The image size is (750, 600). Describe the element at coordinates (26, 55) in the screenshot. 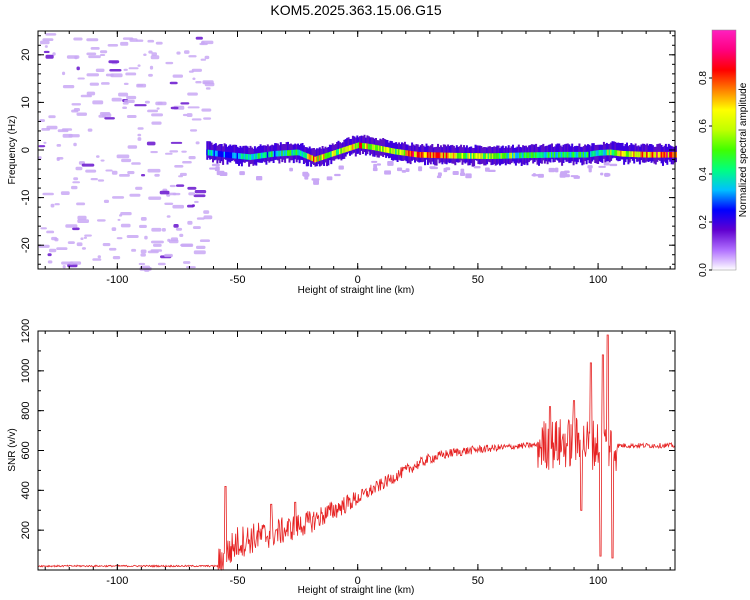

I see `spectrogram-y-tick-label: 20` at that location.